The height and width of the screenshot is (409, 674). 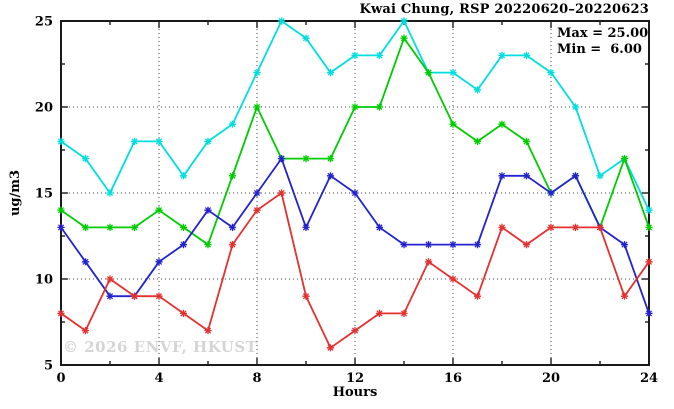 I want to click on x-tick-label: 20, so click(x=551, y=378).